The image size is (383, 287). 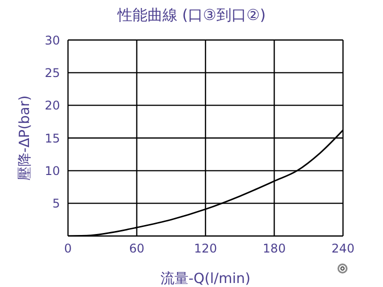 What do you see at coordinates (205, 249) in the screenshot?
I see `x-tick-label: 120` at bounding box center [205, 249].